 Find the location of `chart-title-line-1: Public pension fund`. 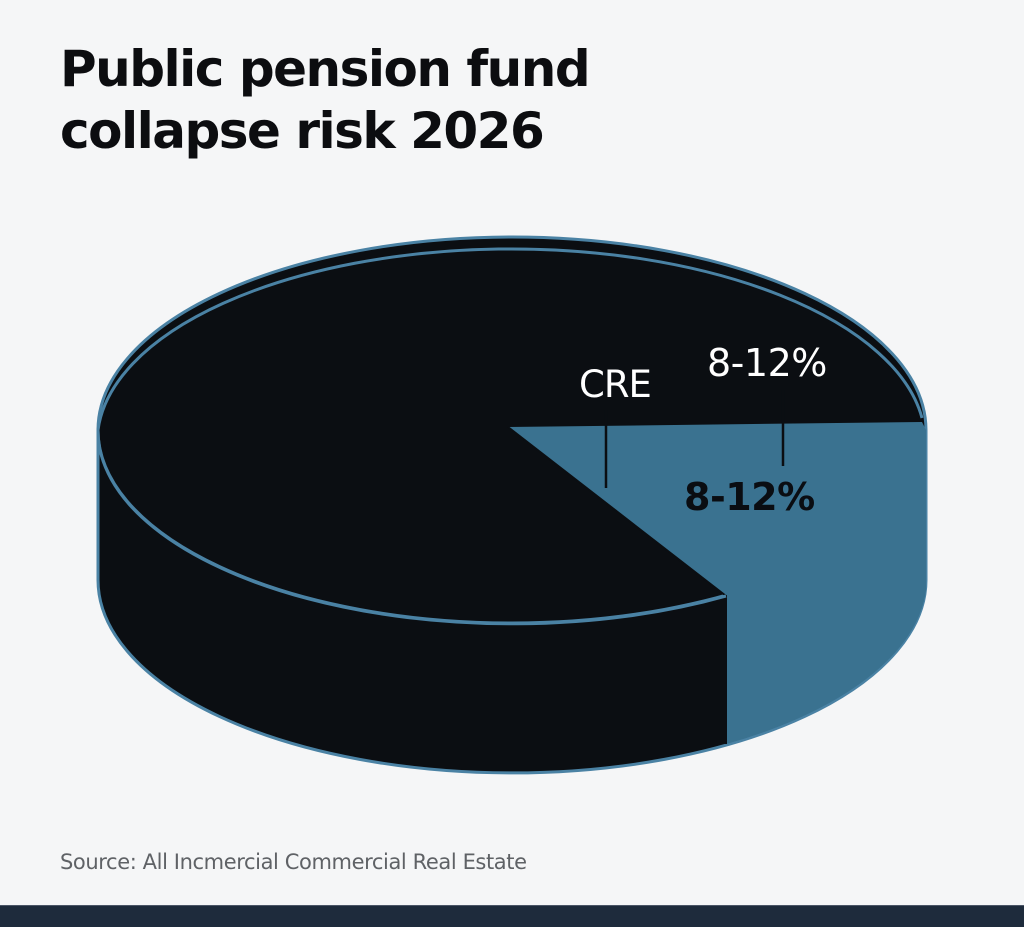

chart-title-line-1: Public pension fund is located at coordinates (325, 69).